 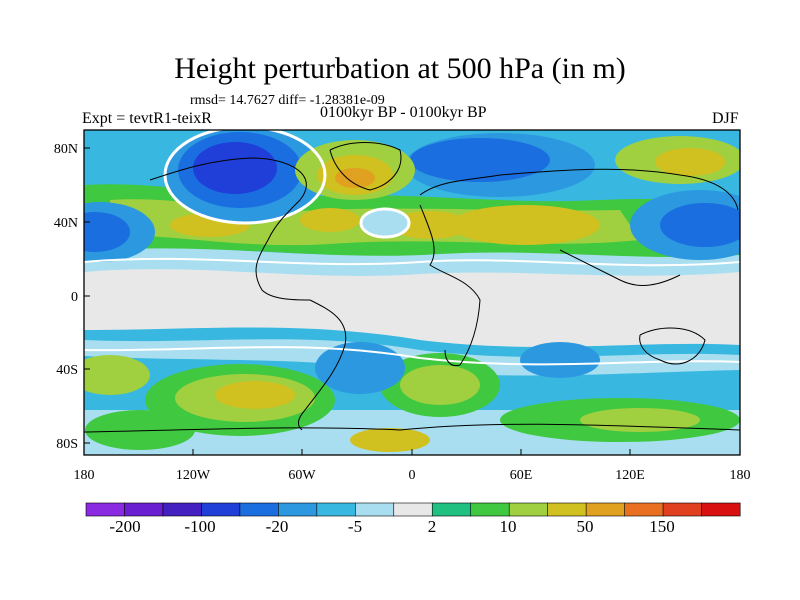 I want to click on zero-contour-north, so click(x=412, y=262).